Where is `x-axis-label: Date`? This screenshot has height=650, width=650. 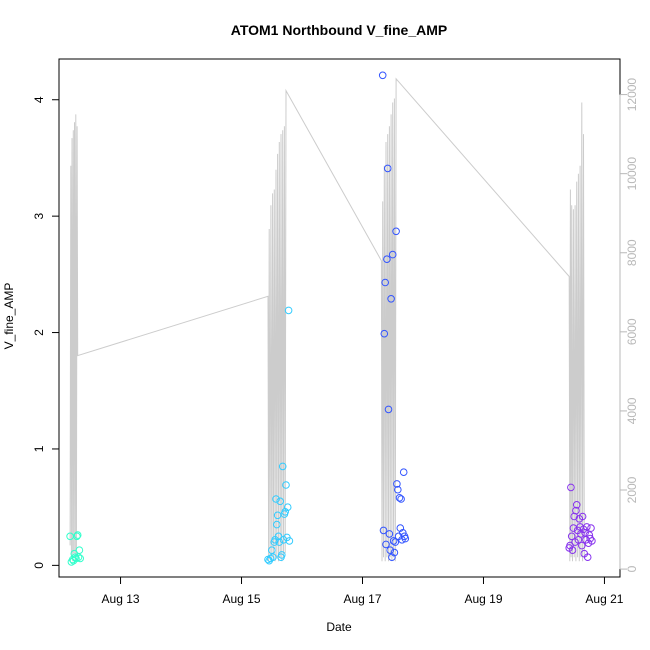
x-axis-label: Date is located at coordinates (339, 627).